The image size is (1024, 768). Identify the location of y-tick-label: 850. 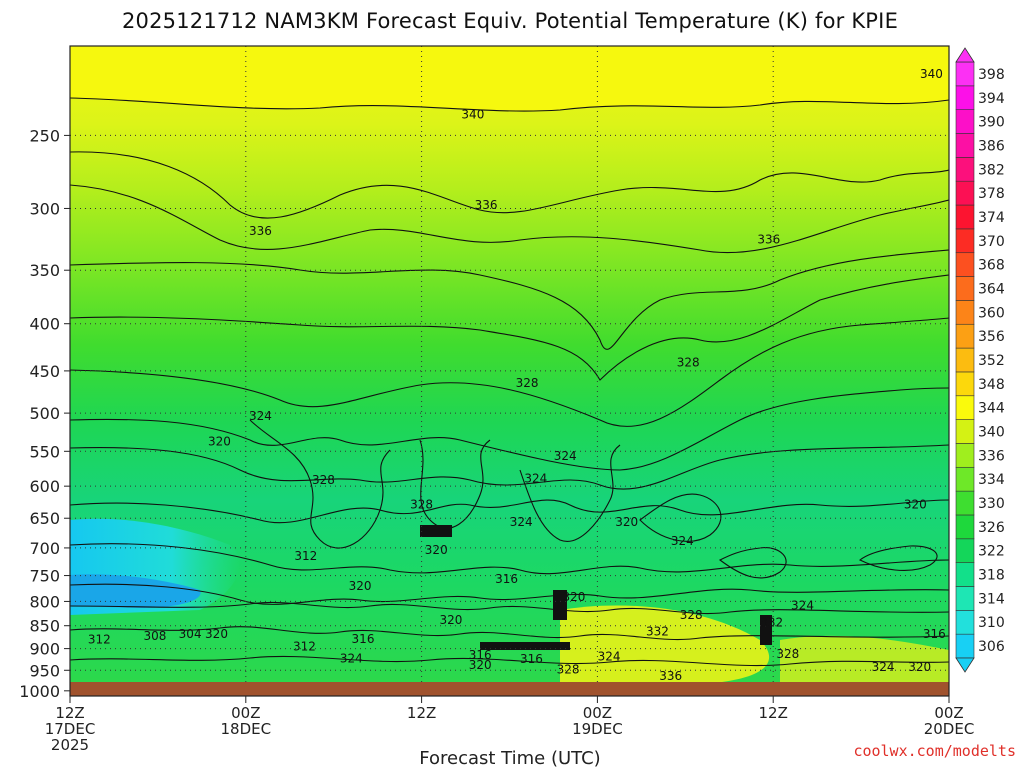
(44, 626).